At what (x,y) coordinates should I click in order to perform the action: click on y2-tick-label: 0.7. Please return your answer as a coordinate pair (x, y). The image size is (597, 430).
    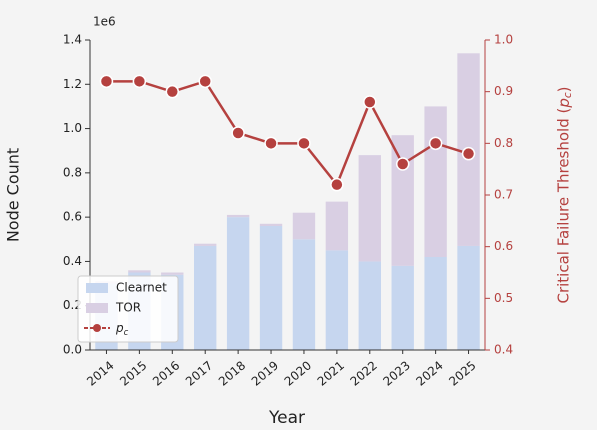
    Looking at the image, I should click on (503, 195).